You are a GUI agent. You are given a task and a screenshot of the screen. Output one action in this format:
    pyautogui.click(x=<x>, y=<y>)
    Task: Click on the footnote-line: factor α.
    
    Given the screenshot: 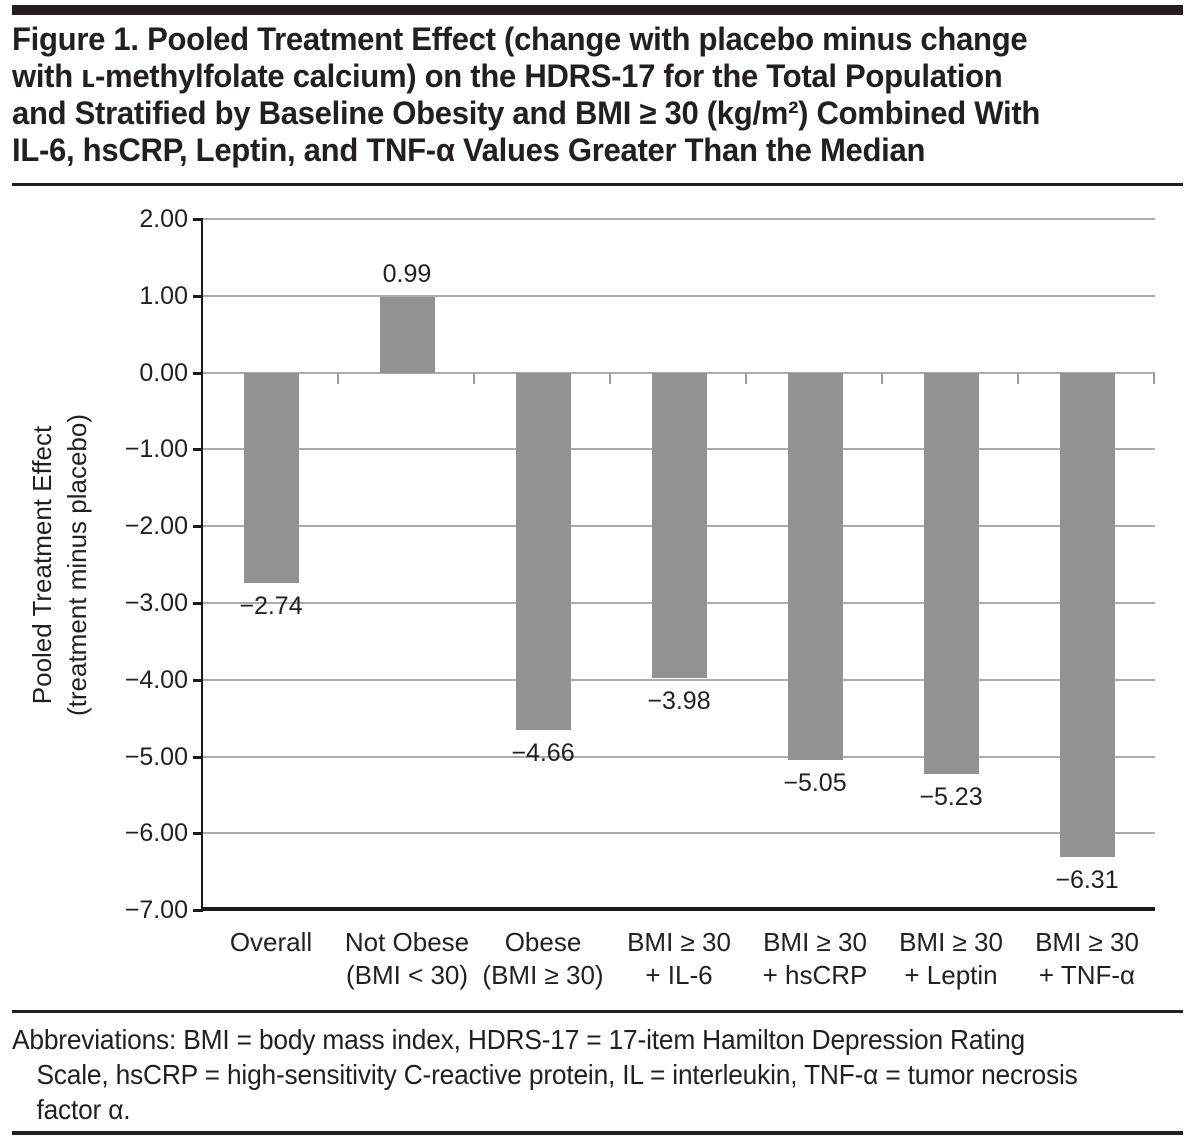 What is the action you would take?
    pyautogui.click(x=83, y=1109)
    